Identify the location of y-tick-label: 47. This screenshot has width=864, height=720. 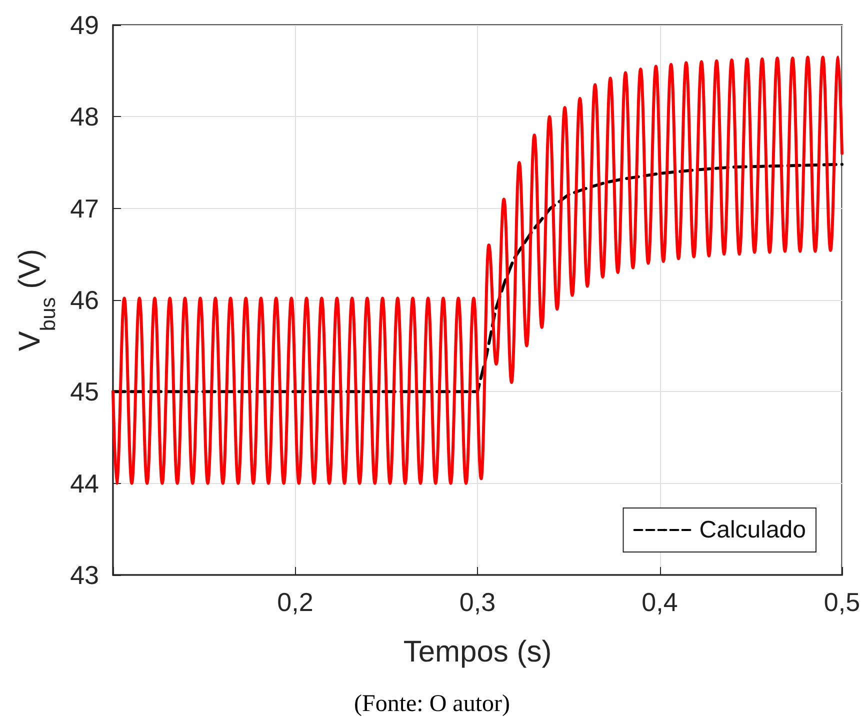
(84, 208).